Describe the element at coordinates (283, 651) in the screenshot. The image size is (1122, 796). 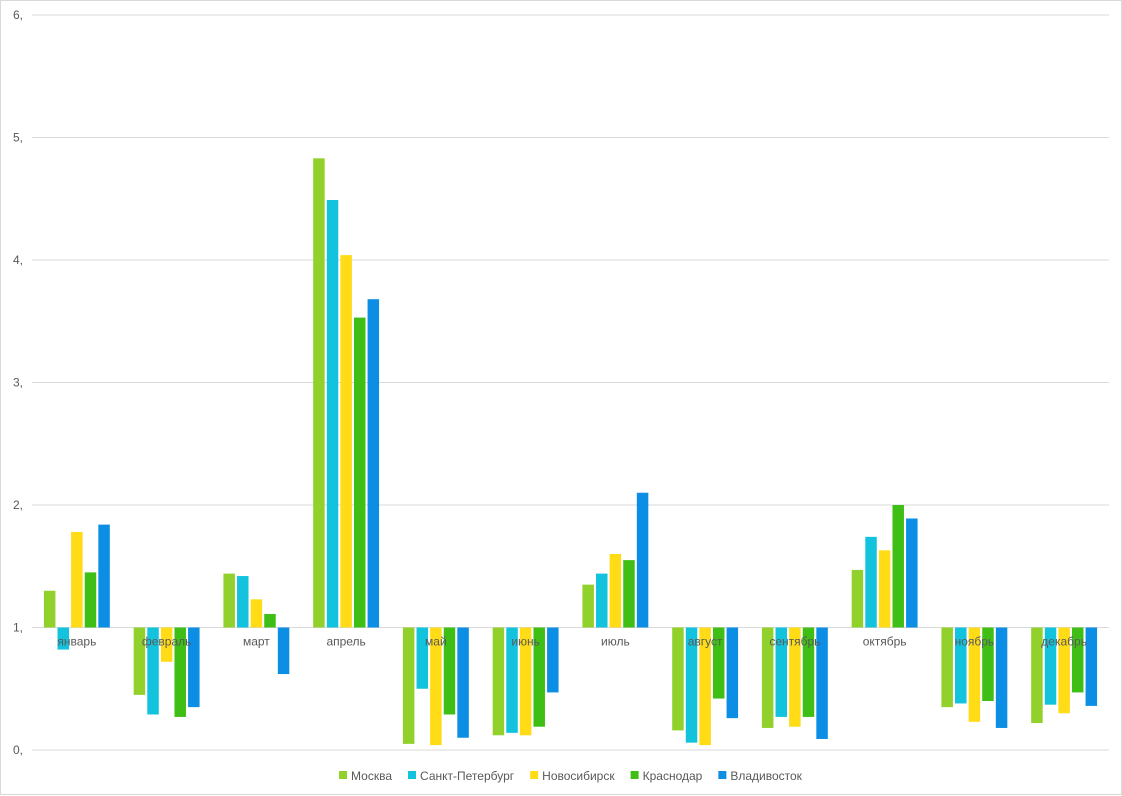
I see `bar-5-март` at that location.